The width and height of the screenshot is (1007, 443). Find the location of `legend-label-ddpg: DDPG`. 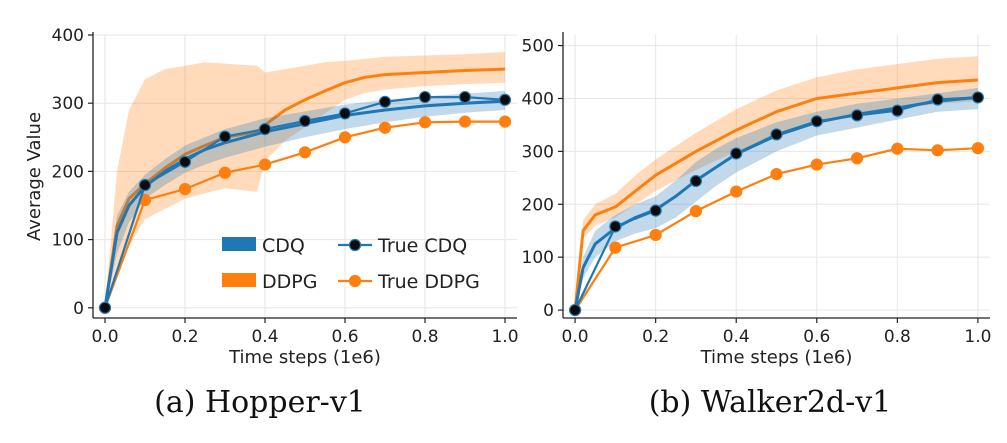

legend-label-ddpg: DDPG is located at coordinates (289, 282).